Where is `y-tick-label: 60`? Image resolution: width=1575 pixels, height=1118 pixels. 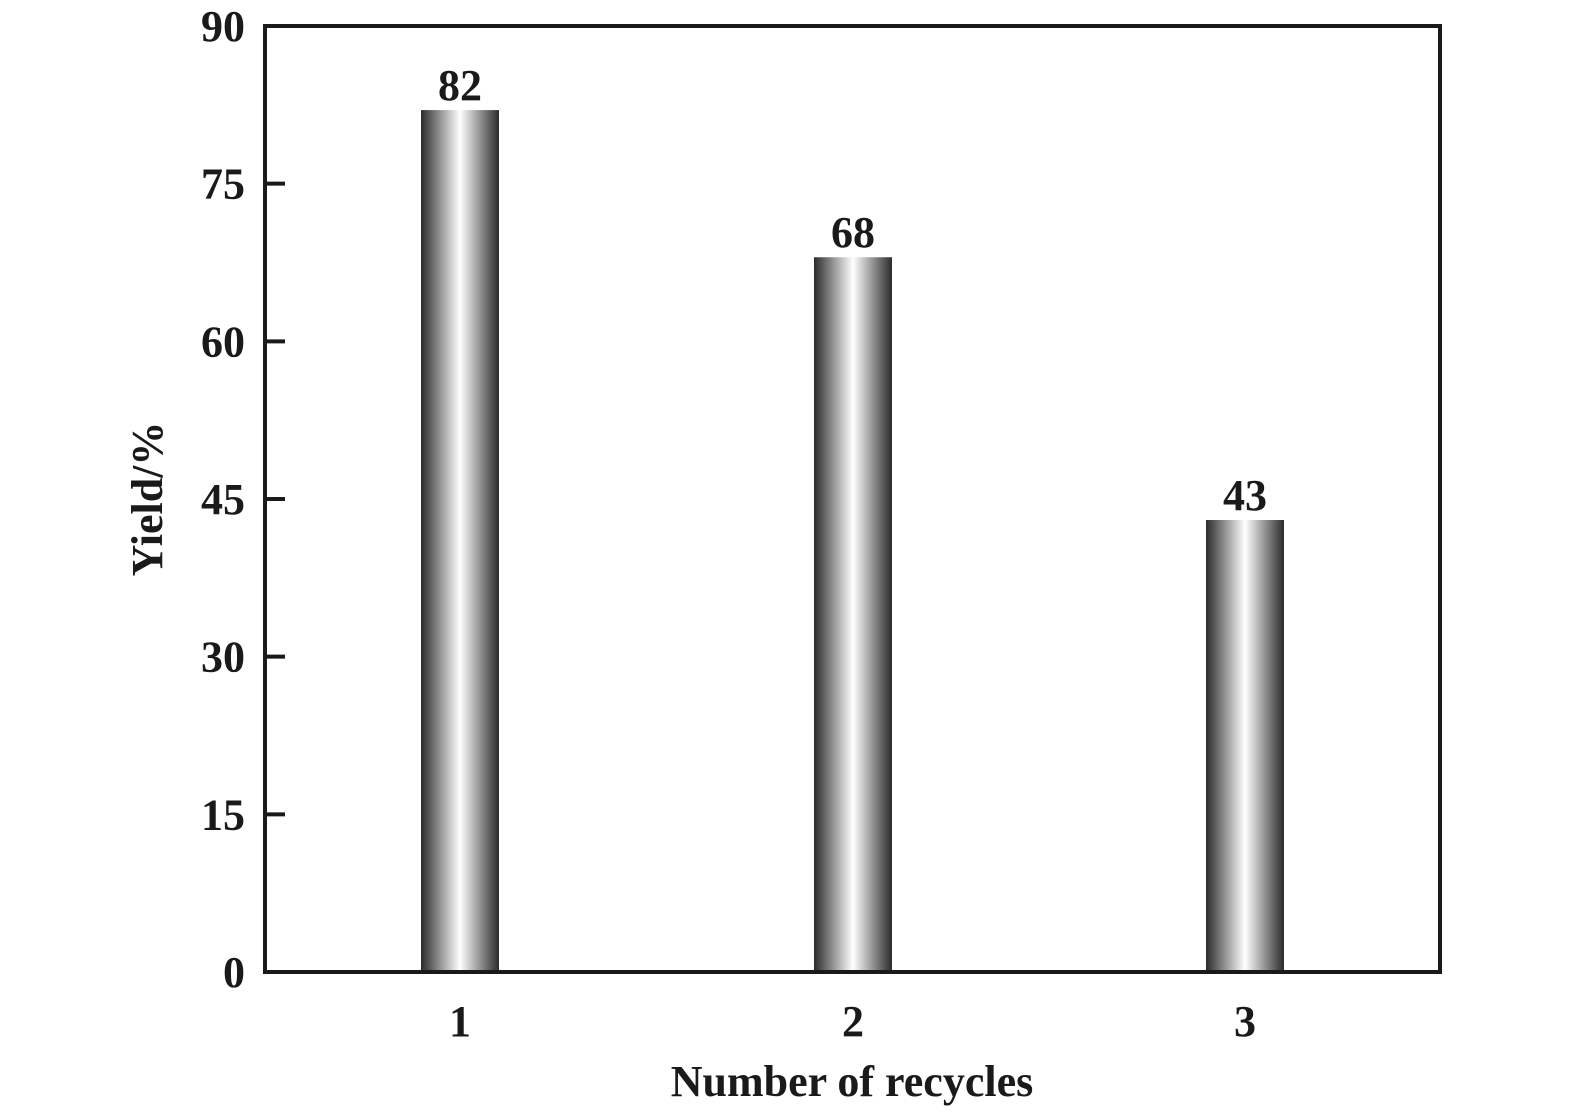 y-tick-label: 60 is located at coordinates (223, 341).